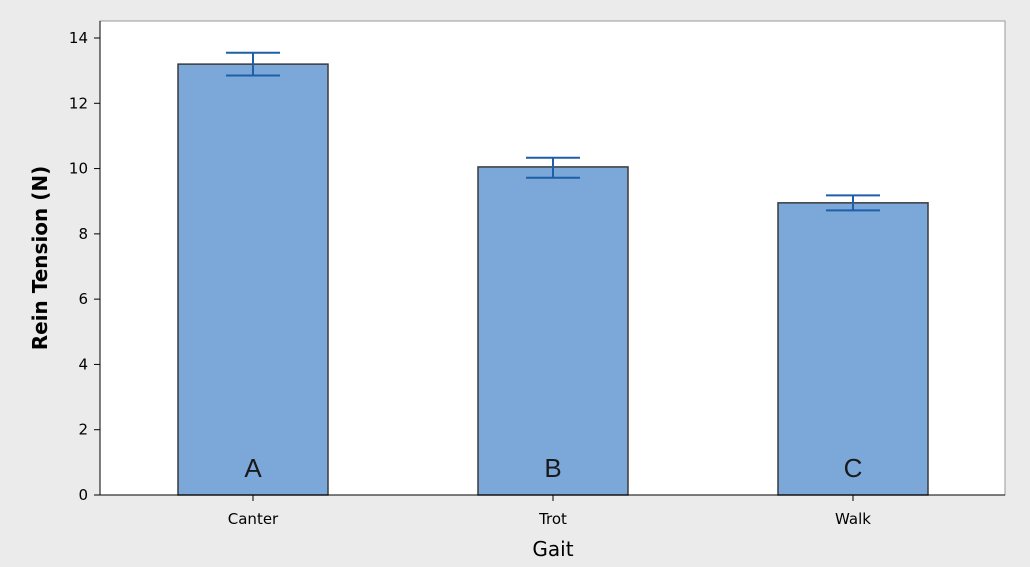 The width and height of the screenshot is (1030, 567). I want to click on x-axis-title: Gait, so click(552, 549).